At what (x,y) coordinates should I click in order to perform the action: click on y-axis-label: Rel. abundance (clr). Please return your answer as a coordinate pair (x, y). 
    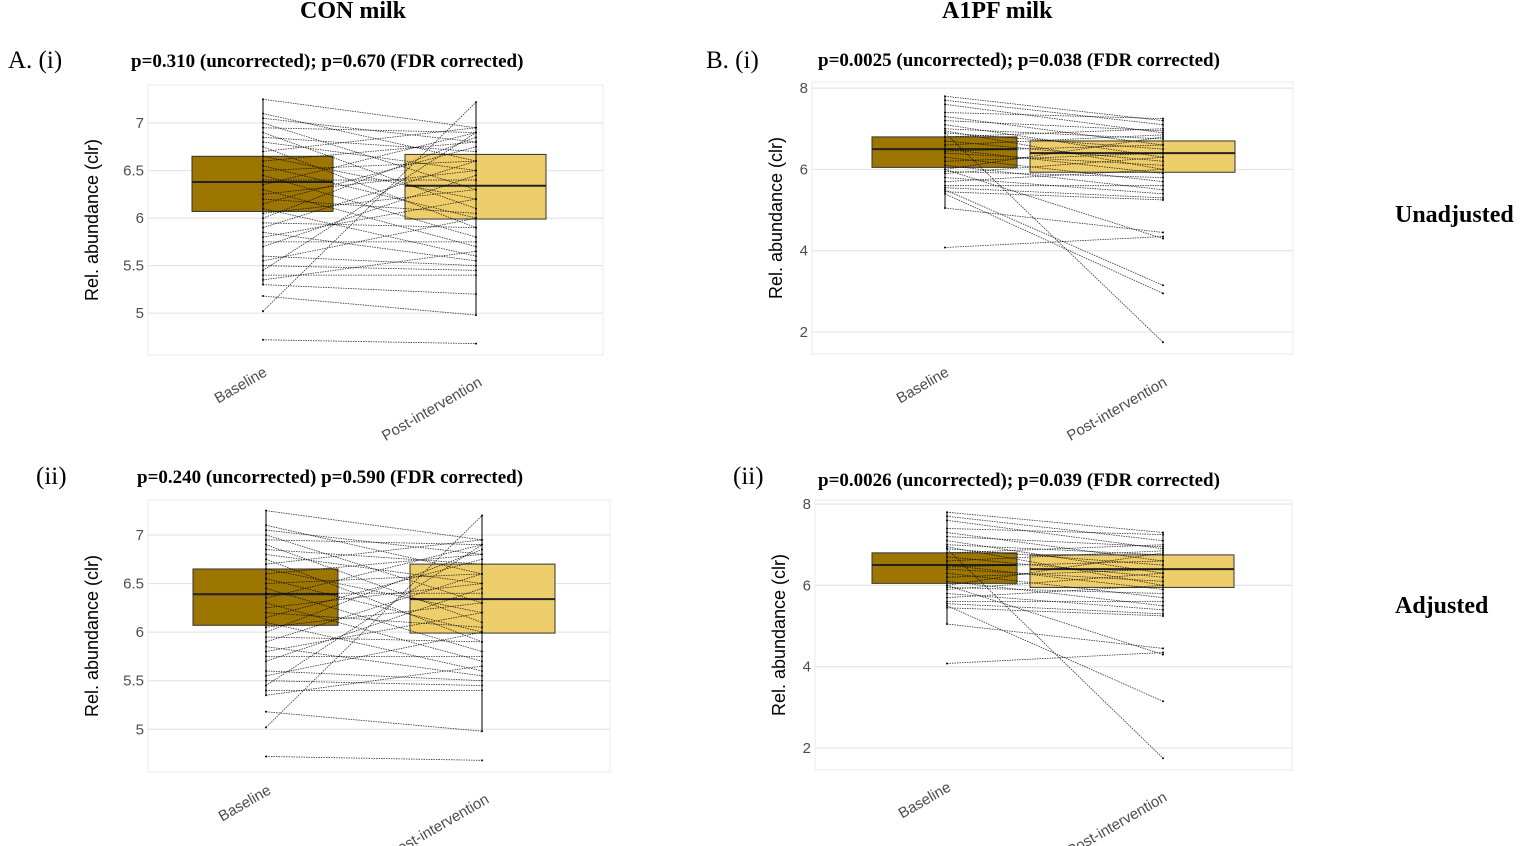
    Looking at the image, I should click on (776, 218).